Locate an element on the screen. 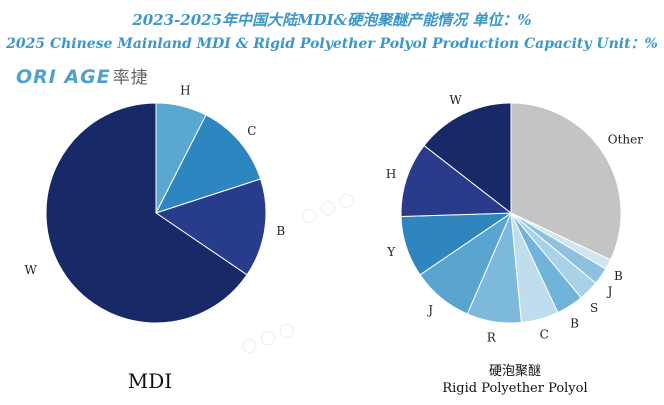 This screenshot has height=405, width=664. pie-label-j-2: J is located at coordinates (609, 291).